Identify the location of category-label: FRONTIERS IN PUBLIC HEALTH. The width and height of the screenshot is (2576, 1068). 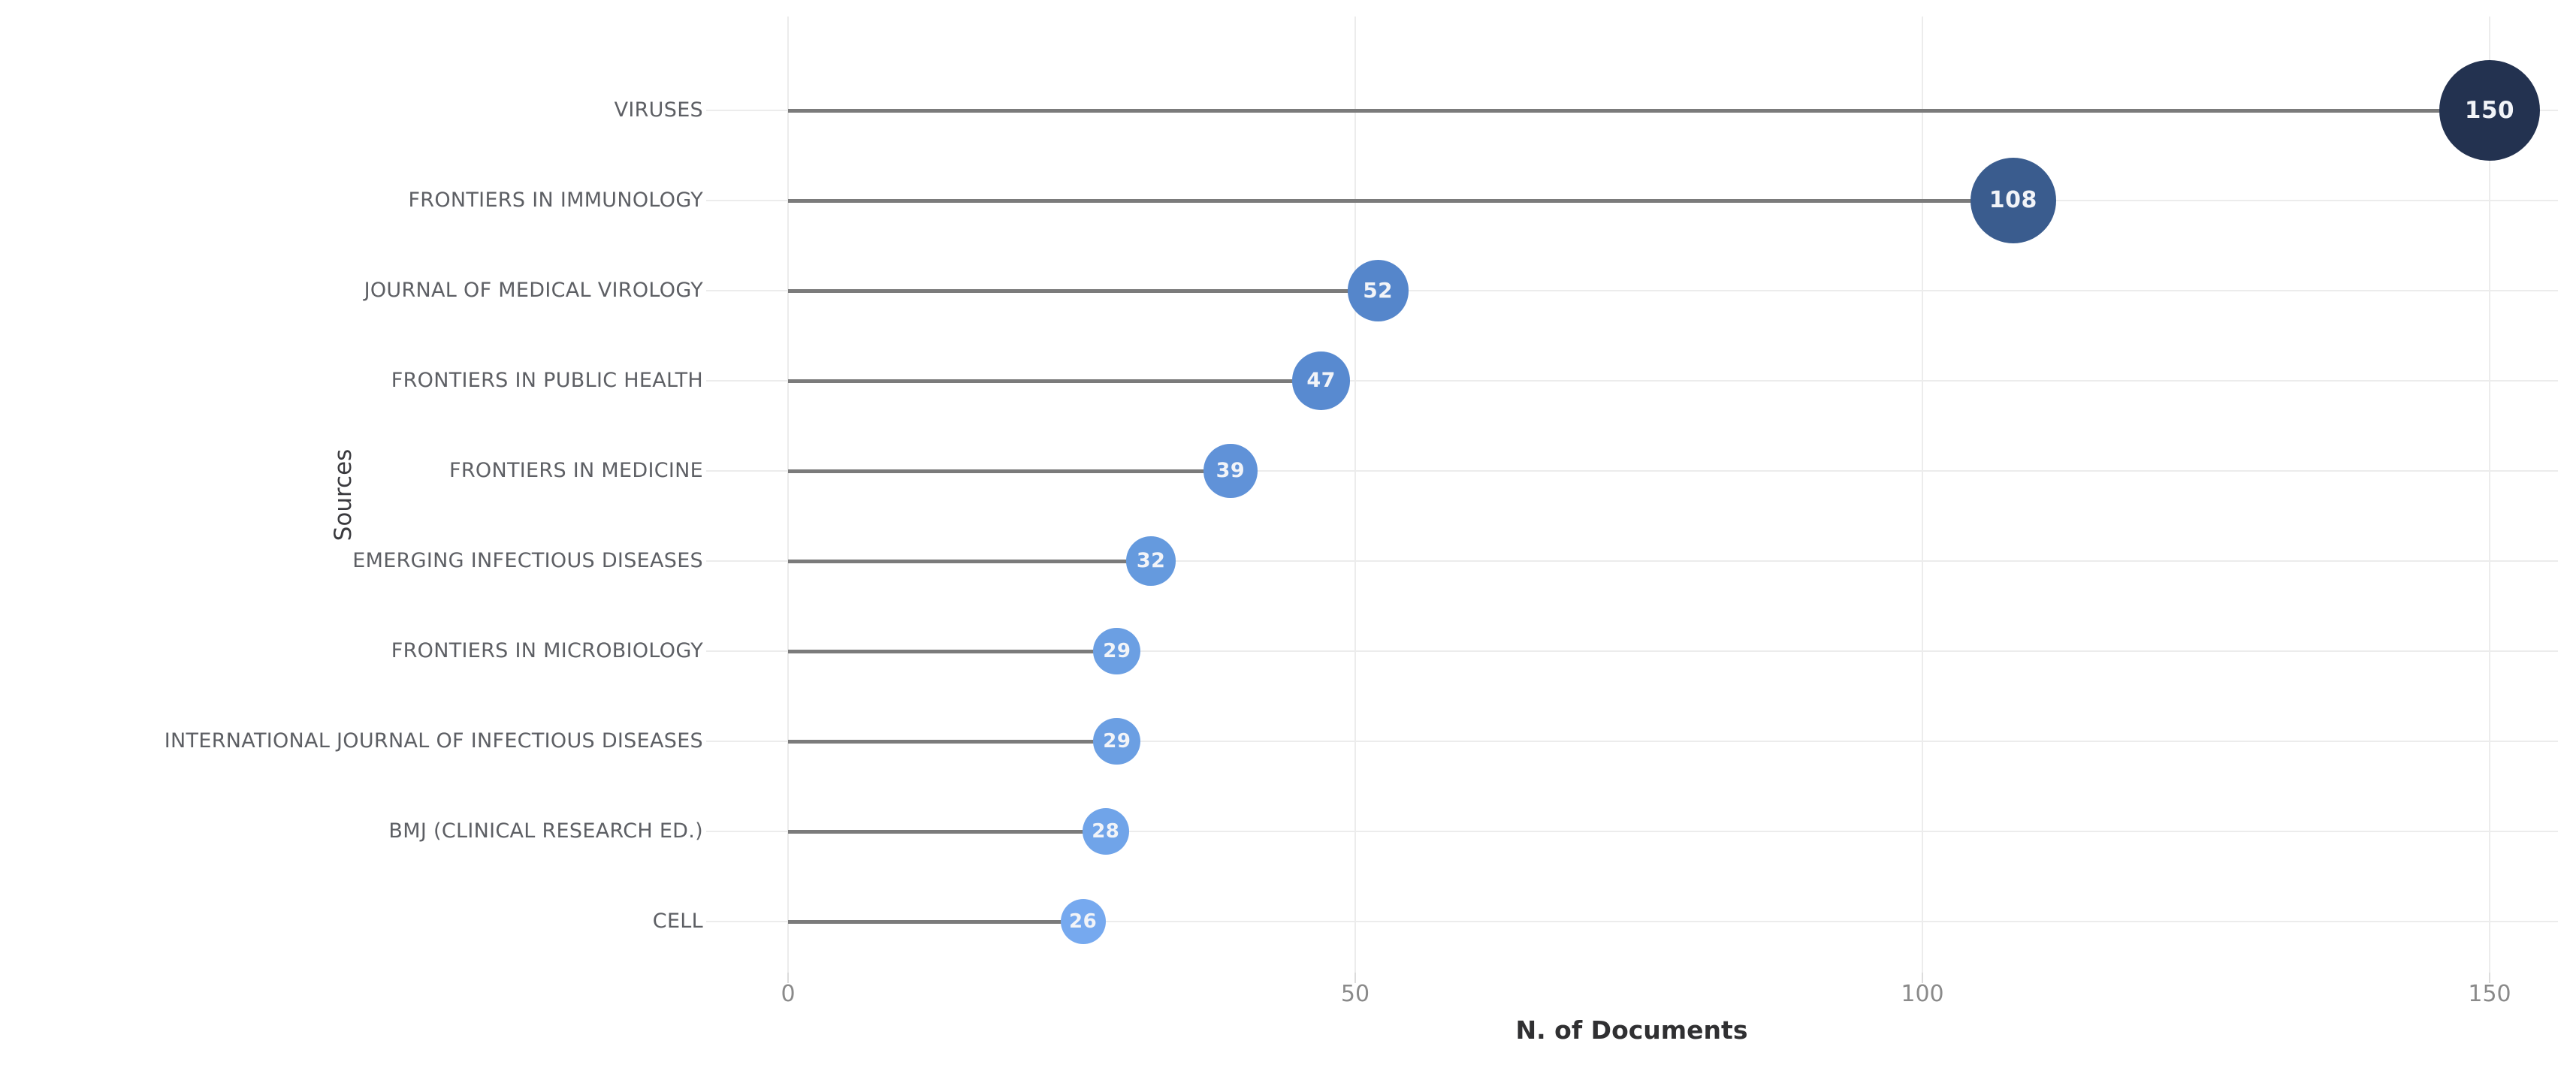
(547, 381).